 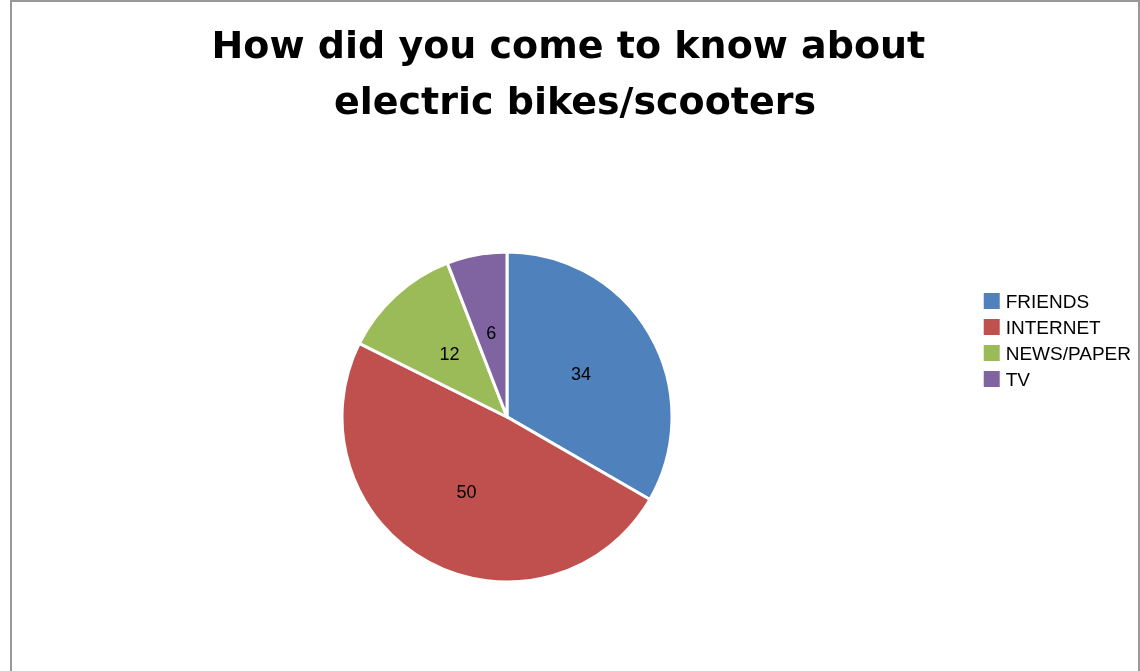 I want to click on legend-label: TV, so click(x=1018, y=379).